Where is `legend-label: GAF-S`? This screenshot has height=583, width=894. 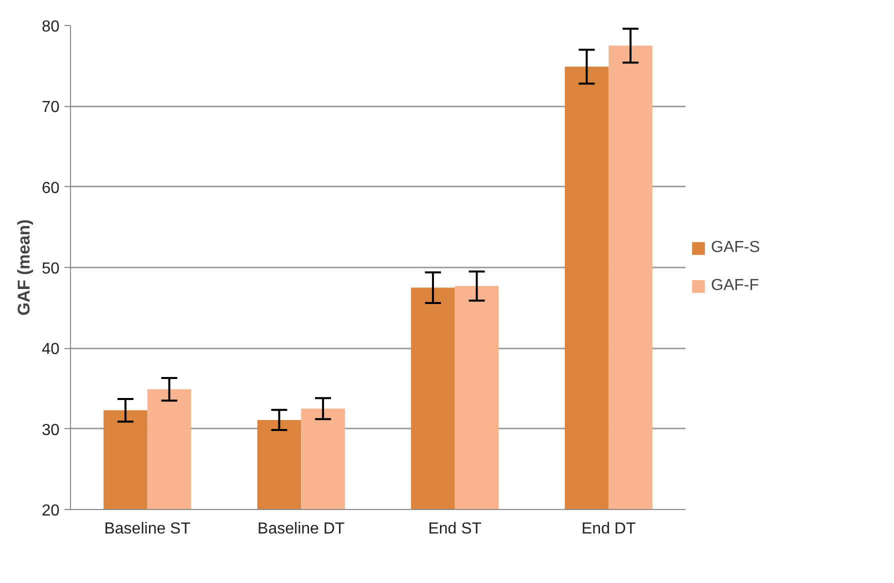
legend-label: GAF-S is located at coordinates (735, 248).